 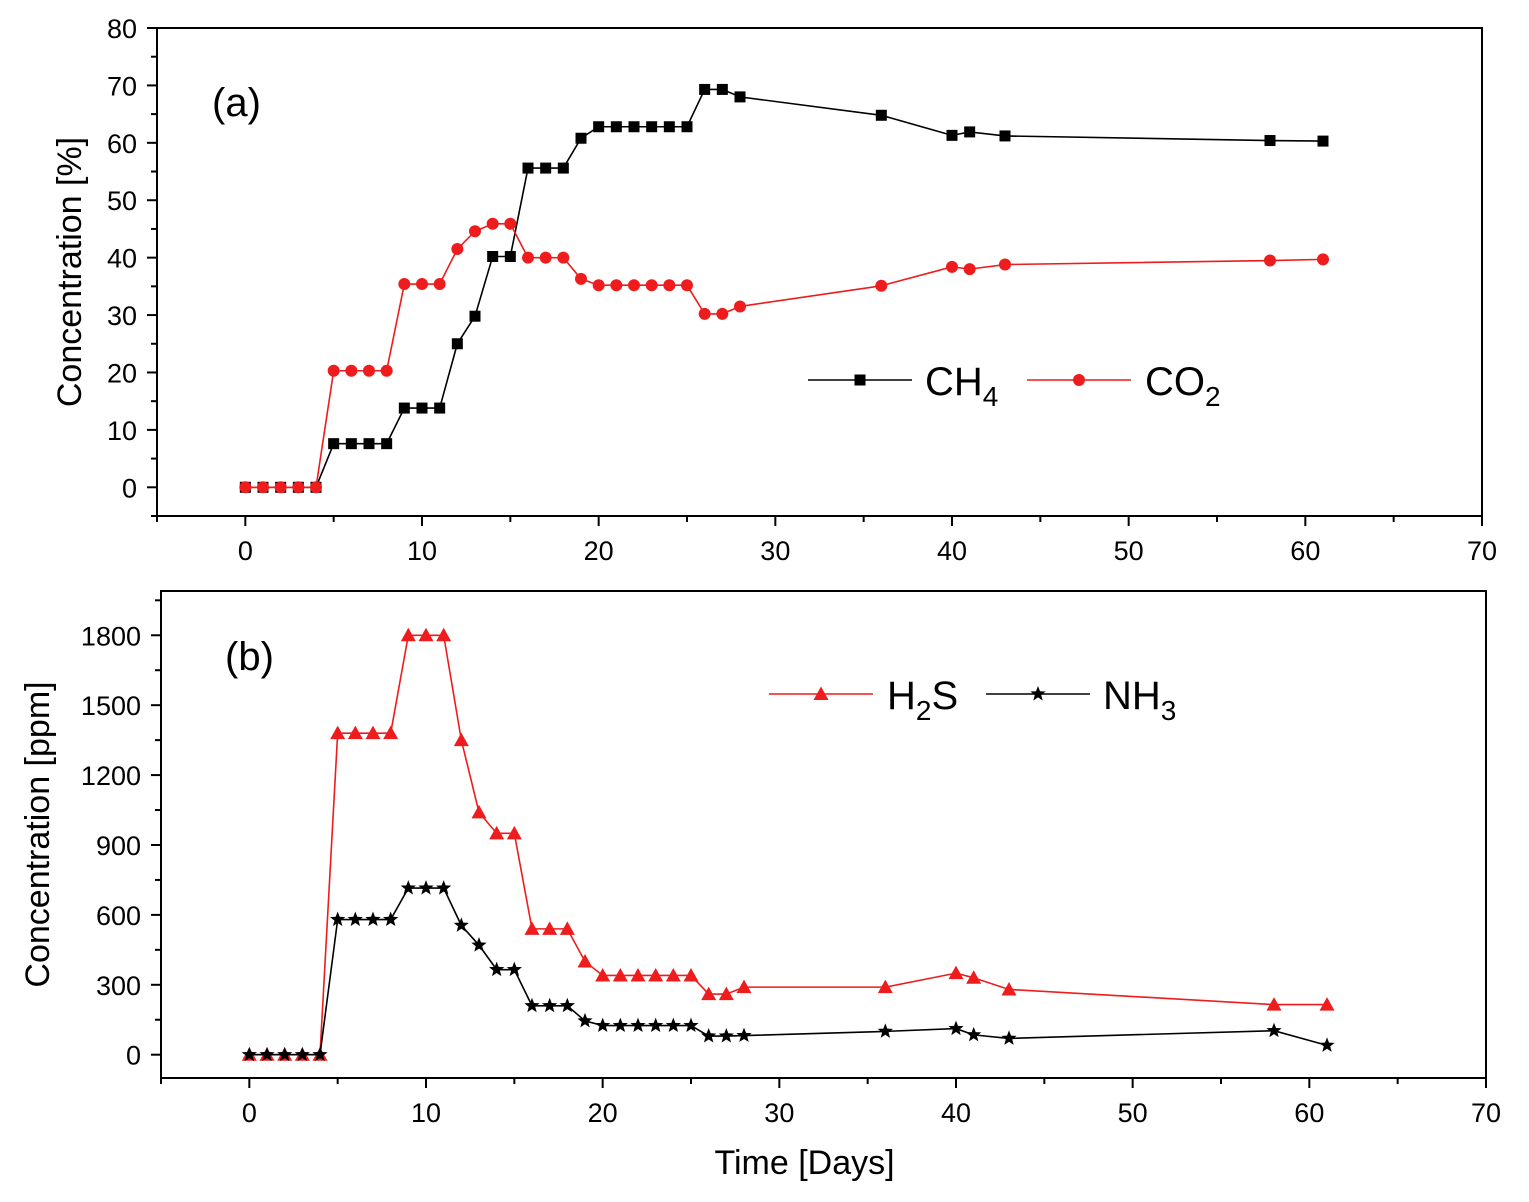 What do you see at coordinates (249, 657) in the screenshot?
I see `panel-label: (b)` at bounding box center [249, 657].